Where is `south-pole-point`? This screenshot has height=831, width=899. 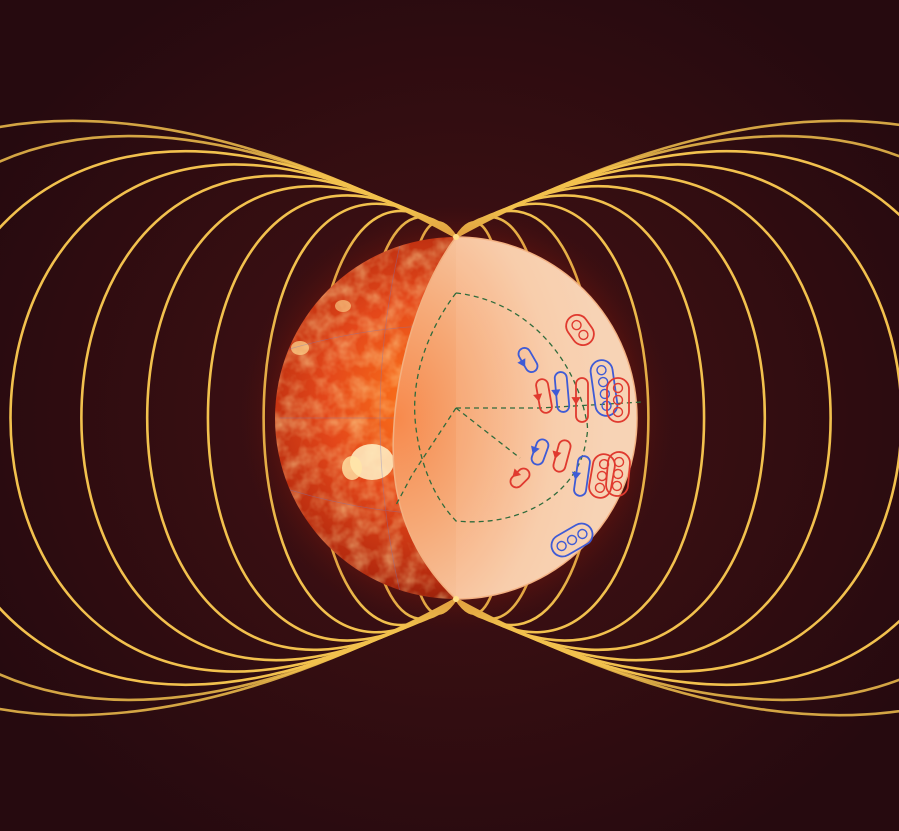
south-pole-point is located at coordinates (456, 599).